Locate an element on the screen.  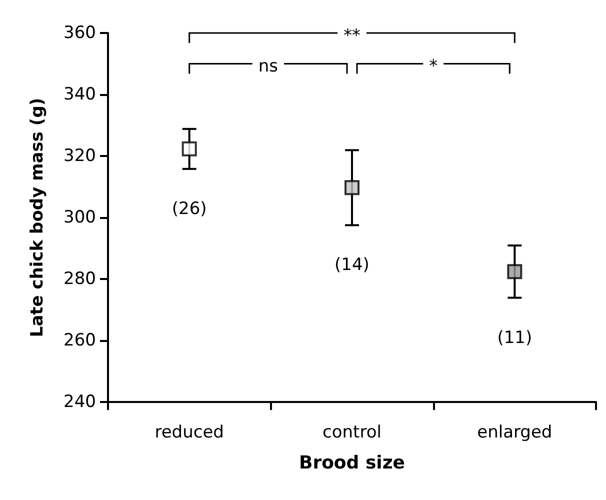
annotation: (14) is located at coordinates (352, 265).